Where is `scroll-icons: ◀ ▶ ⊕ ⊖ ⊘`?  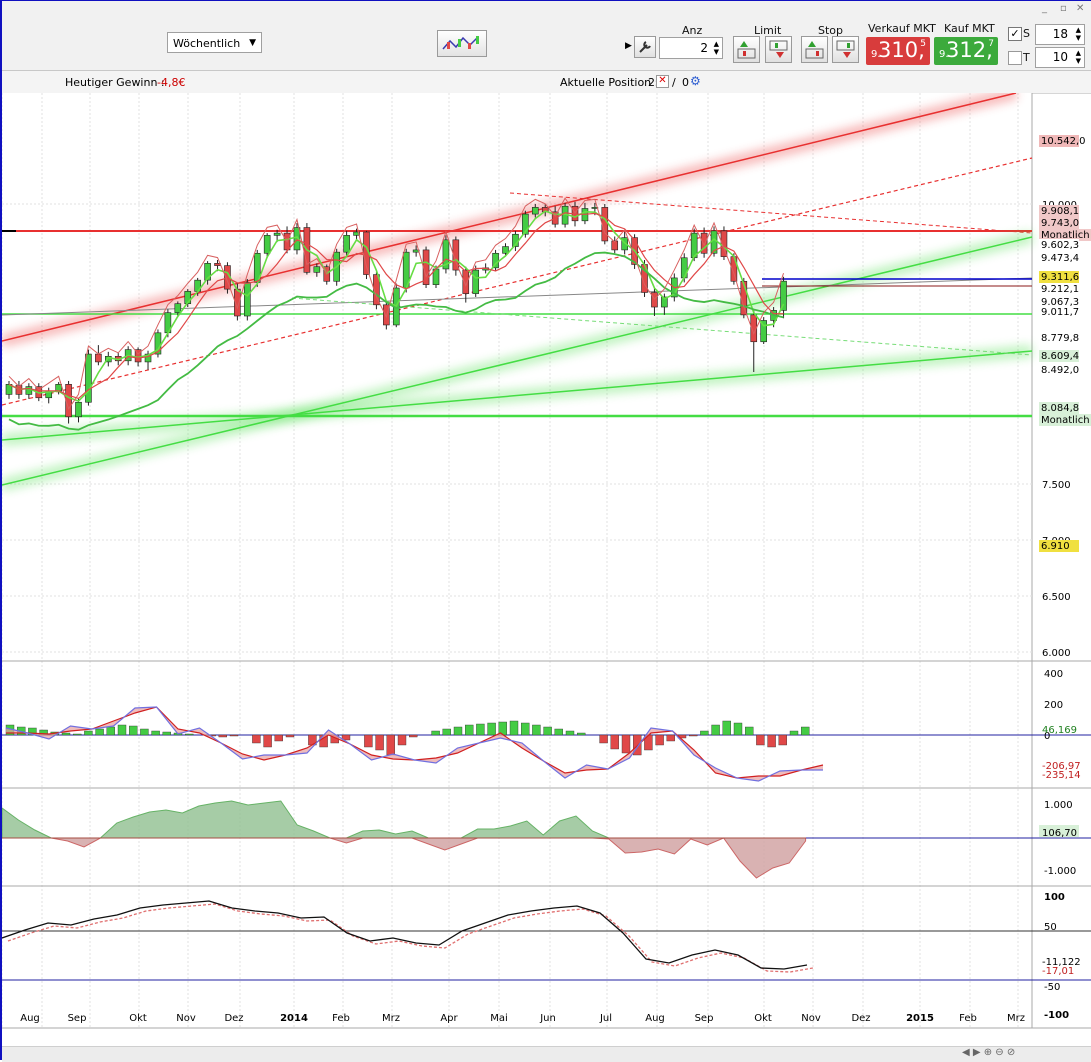 scroll-icons: ◀ ▶ ⊕ ⊖ ⊘ is located at coordinates (989, 1052).